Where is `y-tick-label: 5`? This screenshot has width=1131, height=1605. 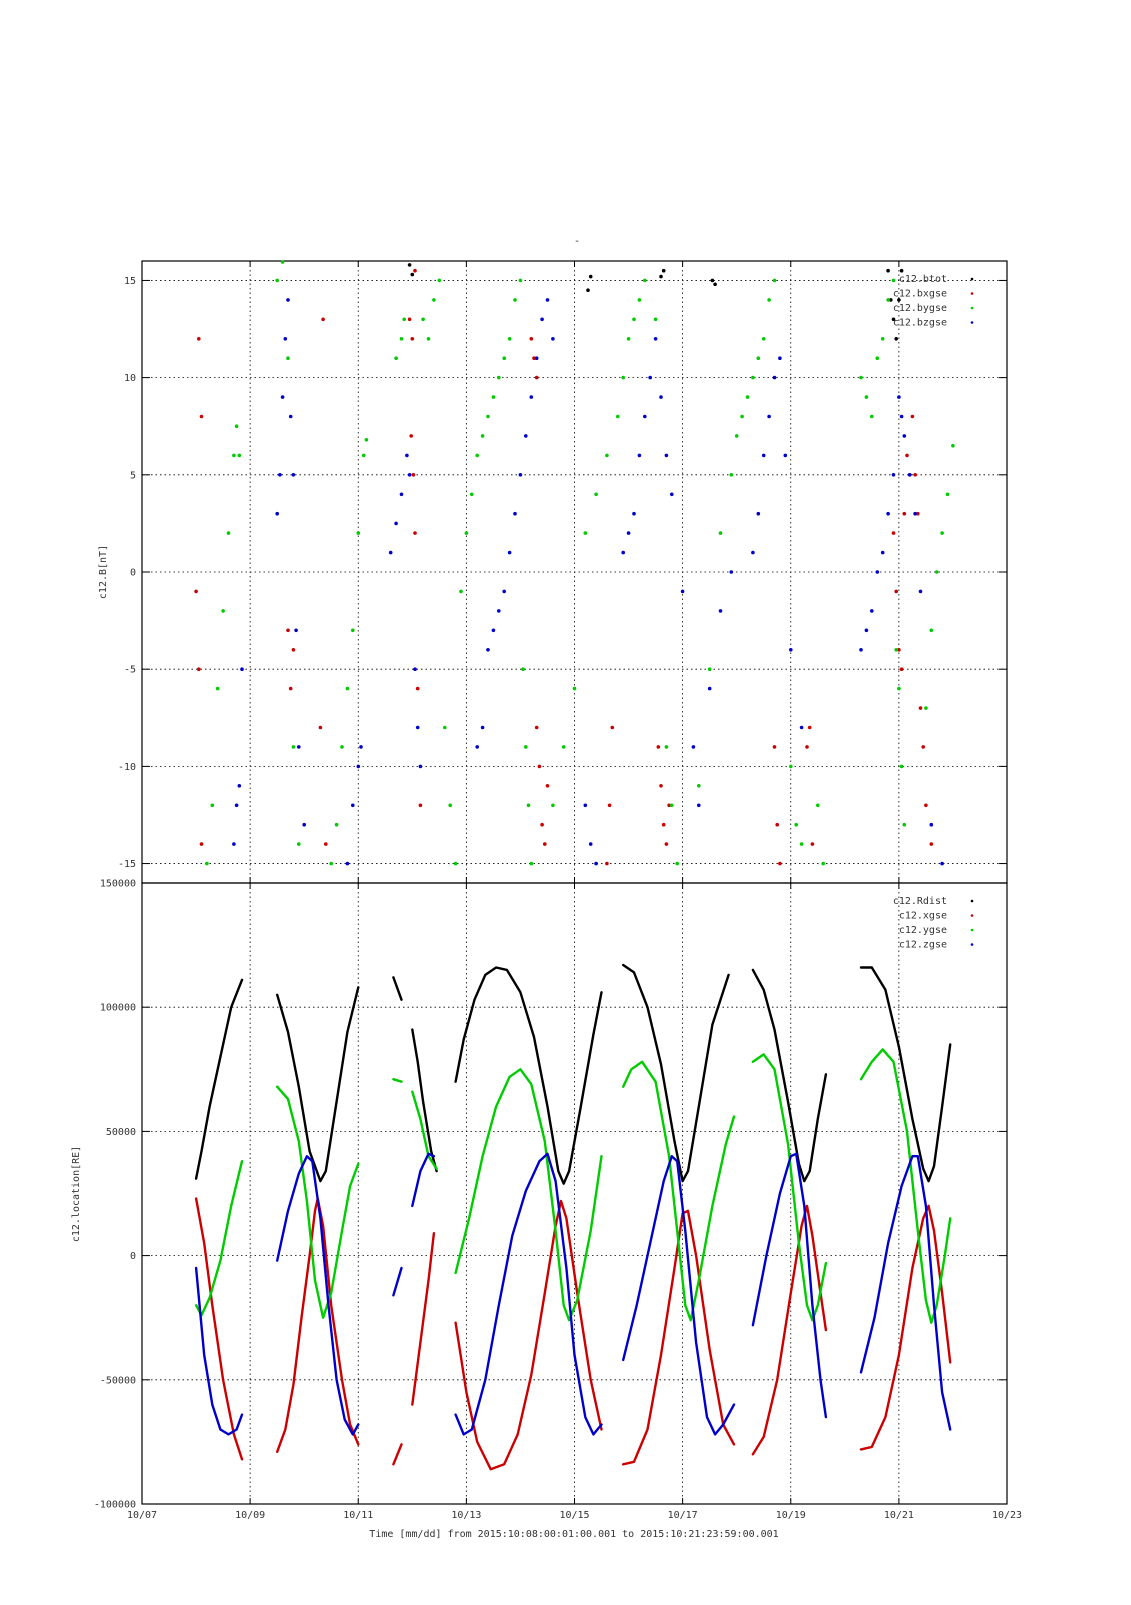
y-tick-label: 5 is located at coordinates (133, 475).